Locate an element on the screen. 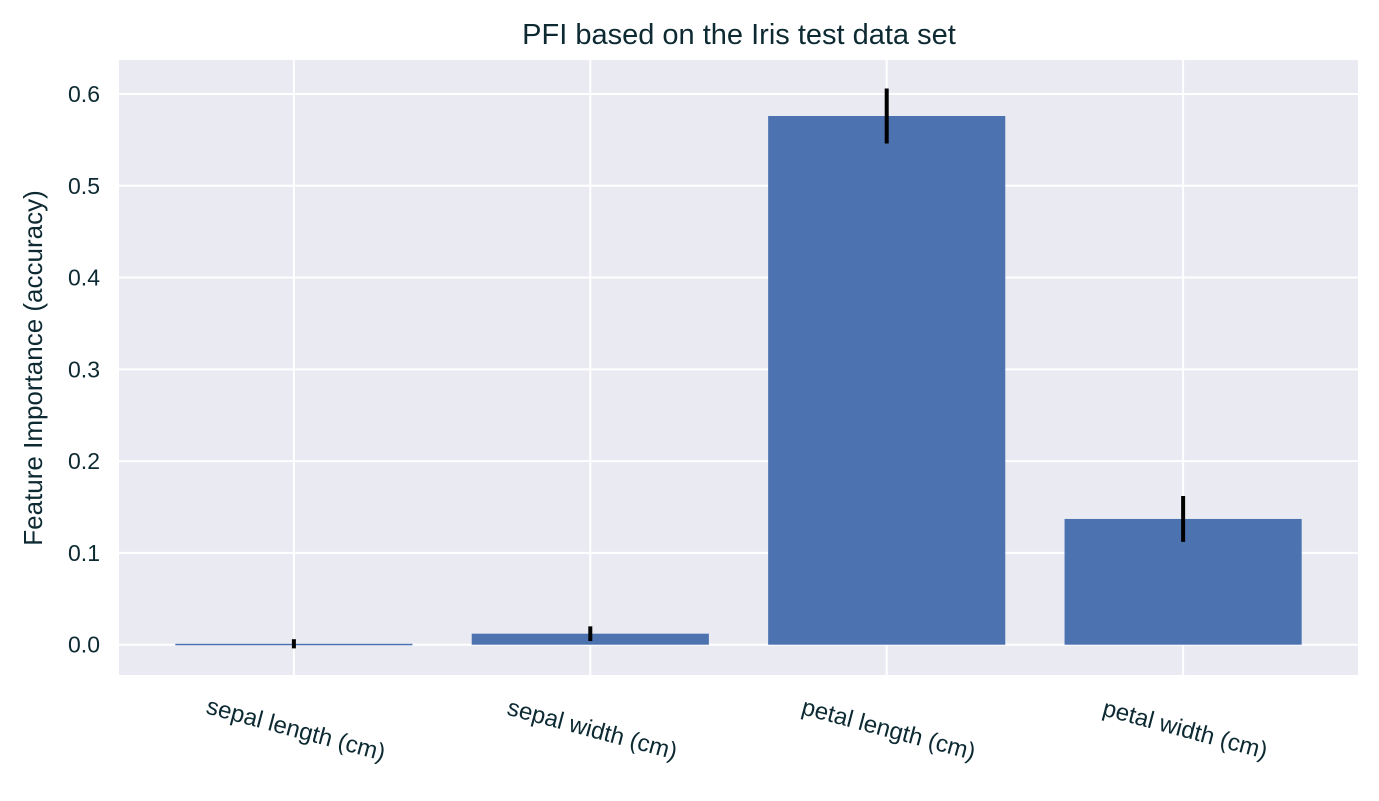 The width and height of the screenshot is (1379, 801). chart-title: PFI based on the Iris test data set is located at coordinates (739, 35).